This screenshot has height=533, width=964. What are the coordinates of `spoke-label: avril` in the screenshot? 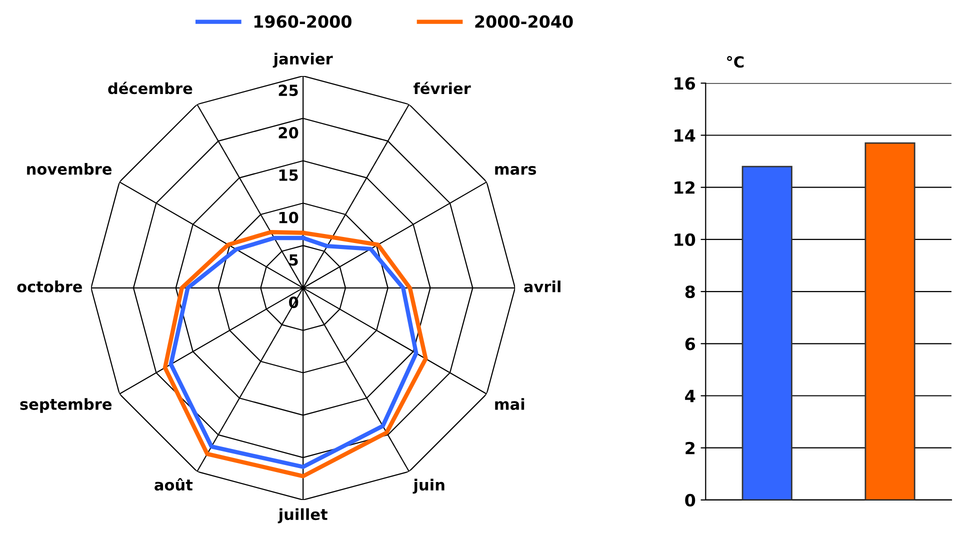 It's located at (542, 286).